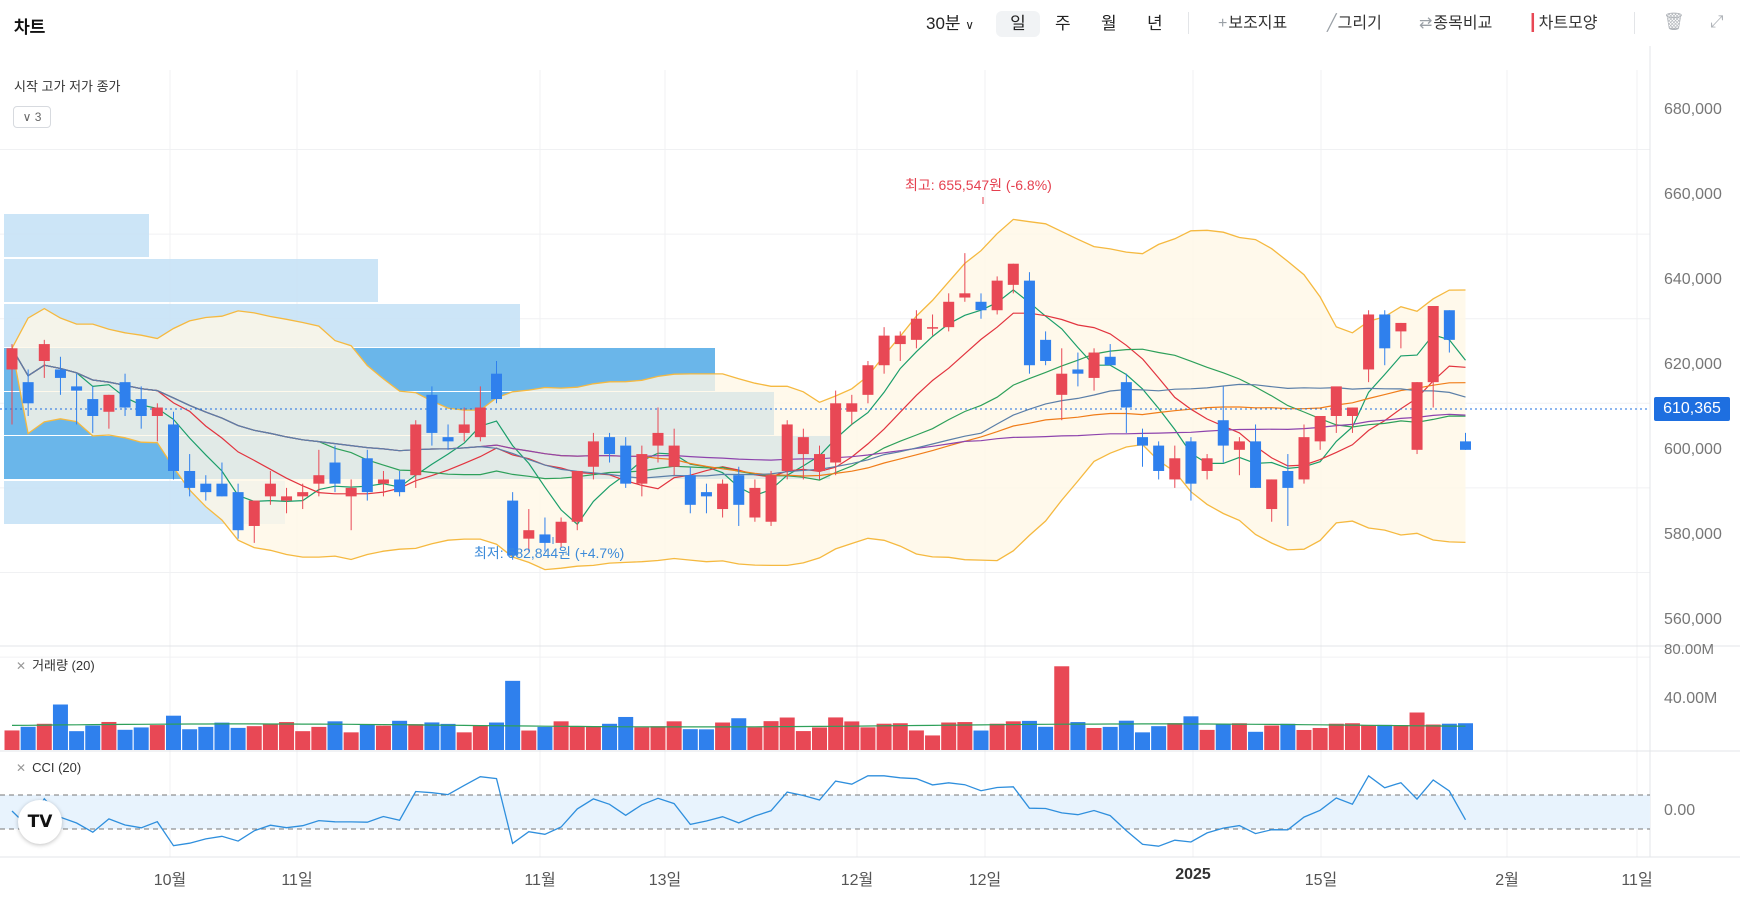  What do you see at coordinates (1426, 23) in the screenshot?
I see `swap-icon: ⇄` at bounding box center [1426, 23].